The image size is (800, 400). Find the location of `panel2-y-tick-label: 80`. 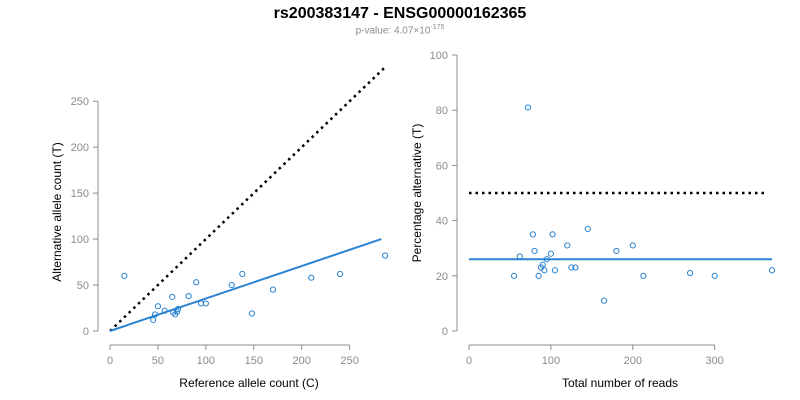

panel2-y-tick-label: 80 is located at coordinates (442, 111).